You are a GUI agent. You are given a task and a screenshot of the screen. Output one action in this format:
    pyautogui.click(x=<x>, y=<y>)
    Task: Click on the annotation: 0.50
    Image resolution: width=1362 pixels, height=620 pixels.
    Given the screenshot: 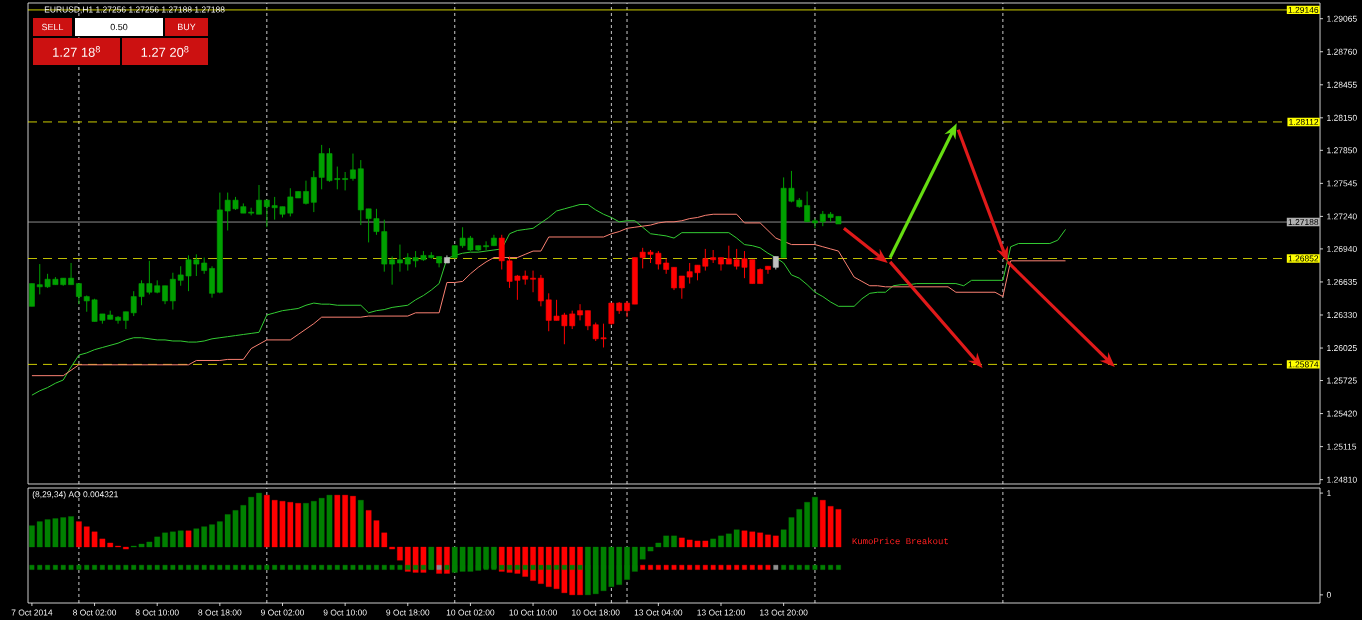 What is the action you would take?
    pyautogui.click(x=119, y=27)
    